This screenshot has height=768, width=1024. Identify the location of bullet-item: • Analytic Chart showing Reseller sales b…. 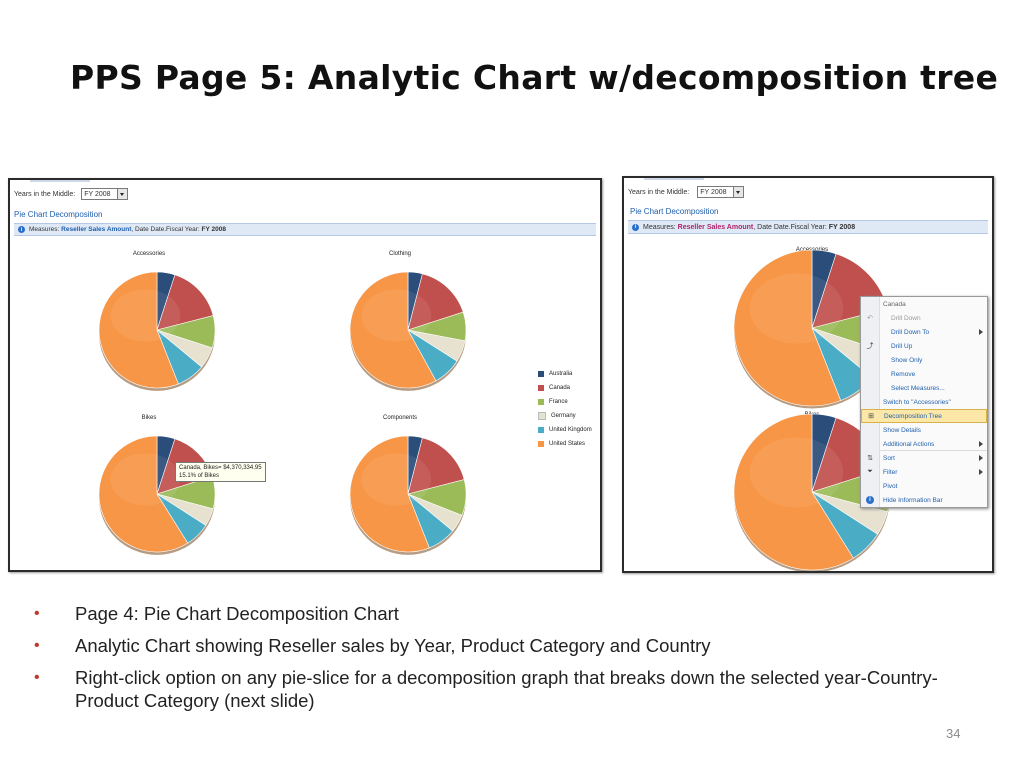
(514, 645).